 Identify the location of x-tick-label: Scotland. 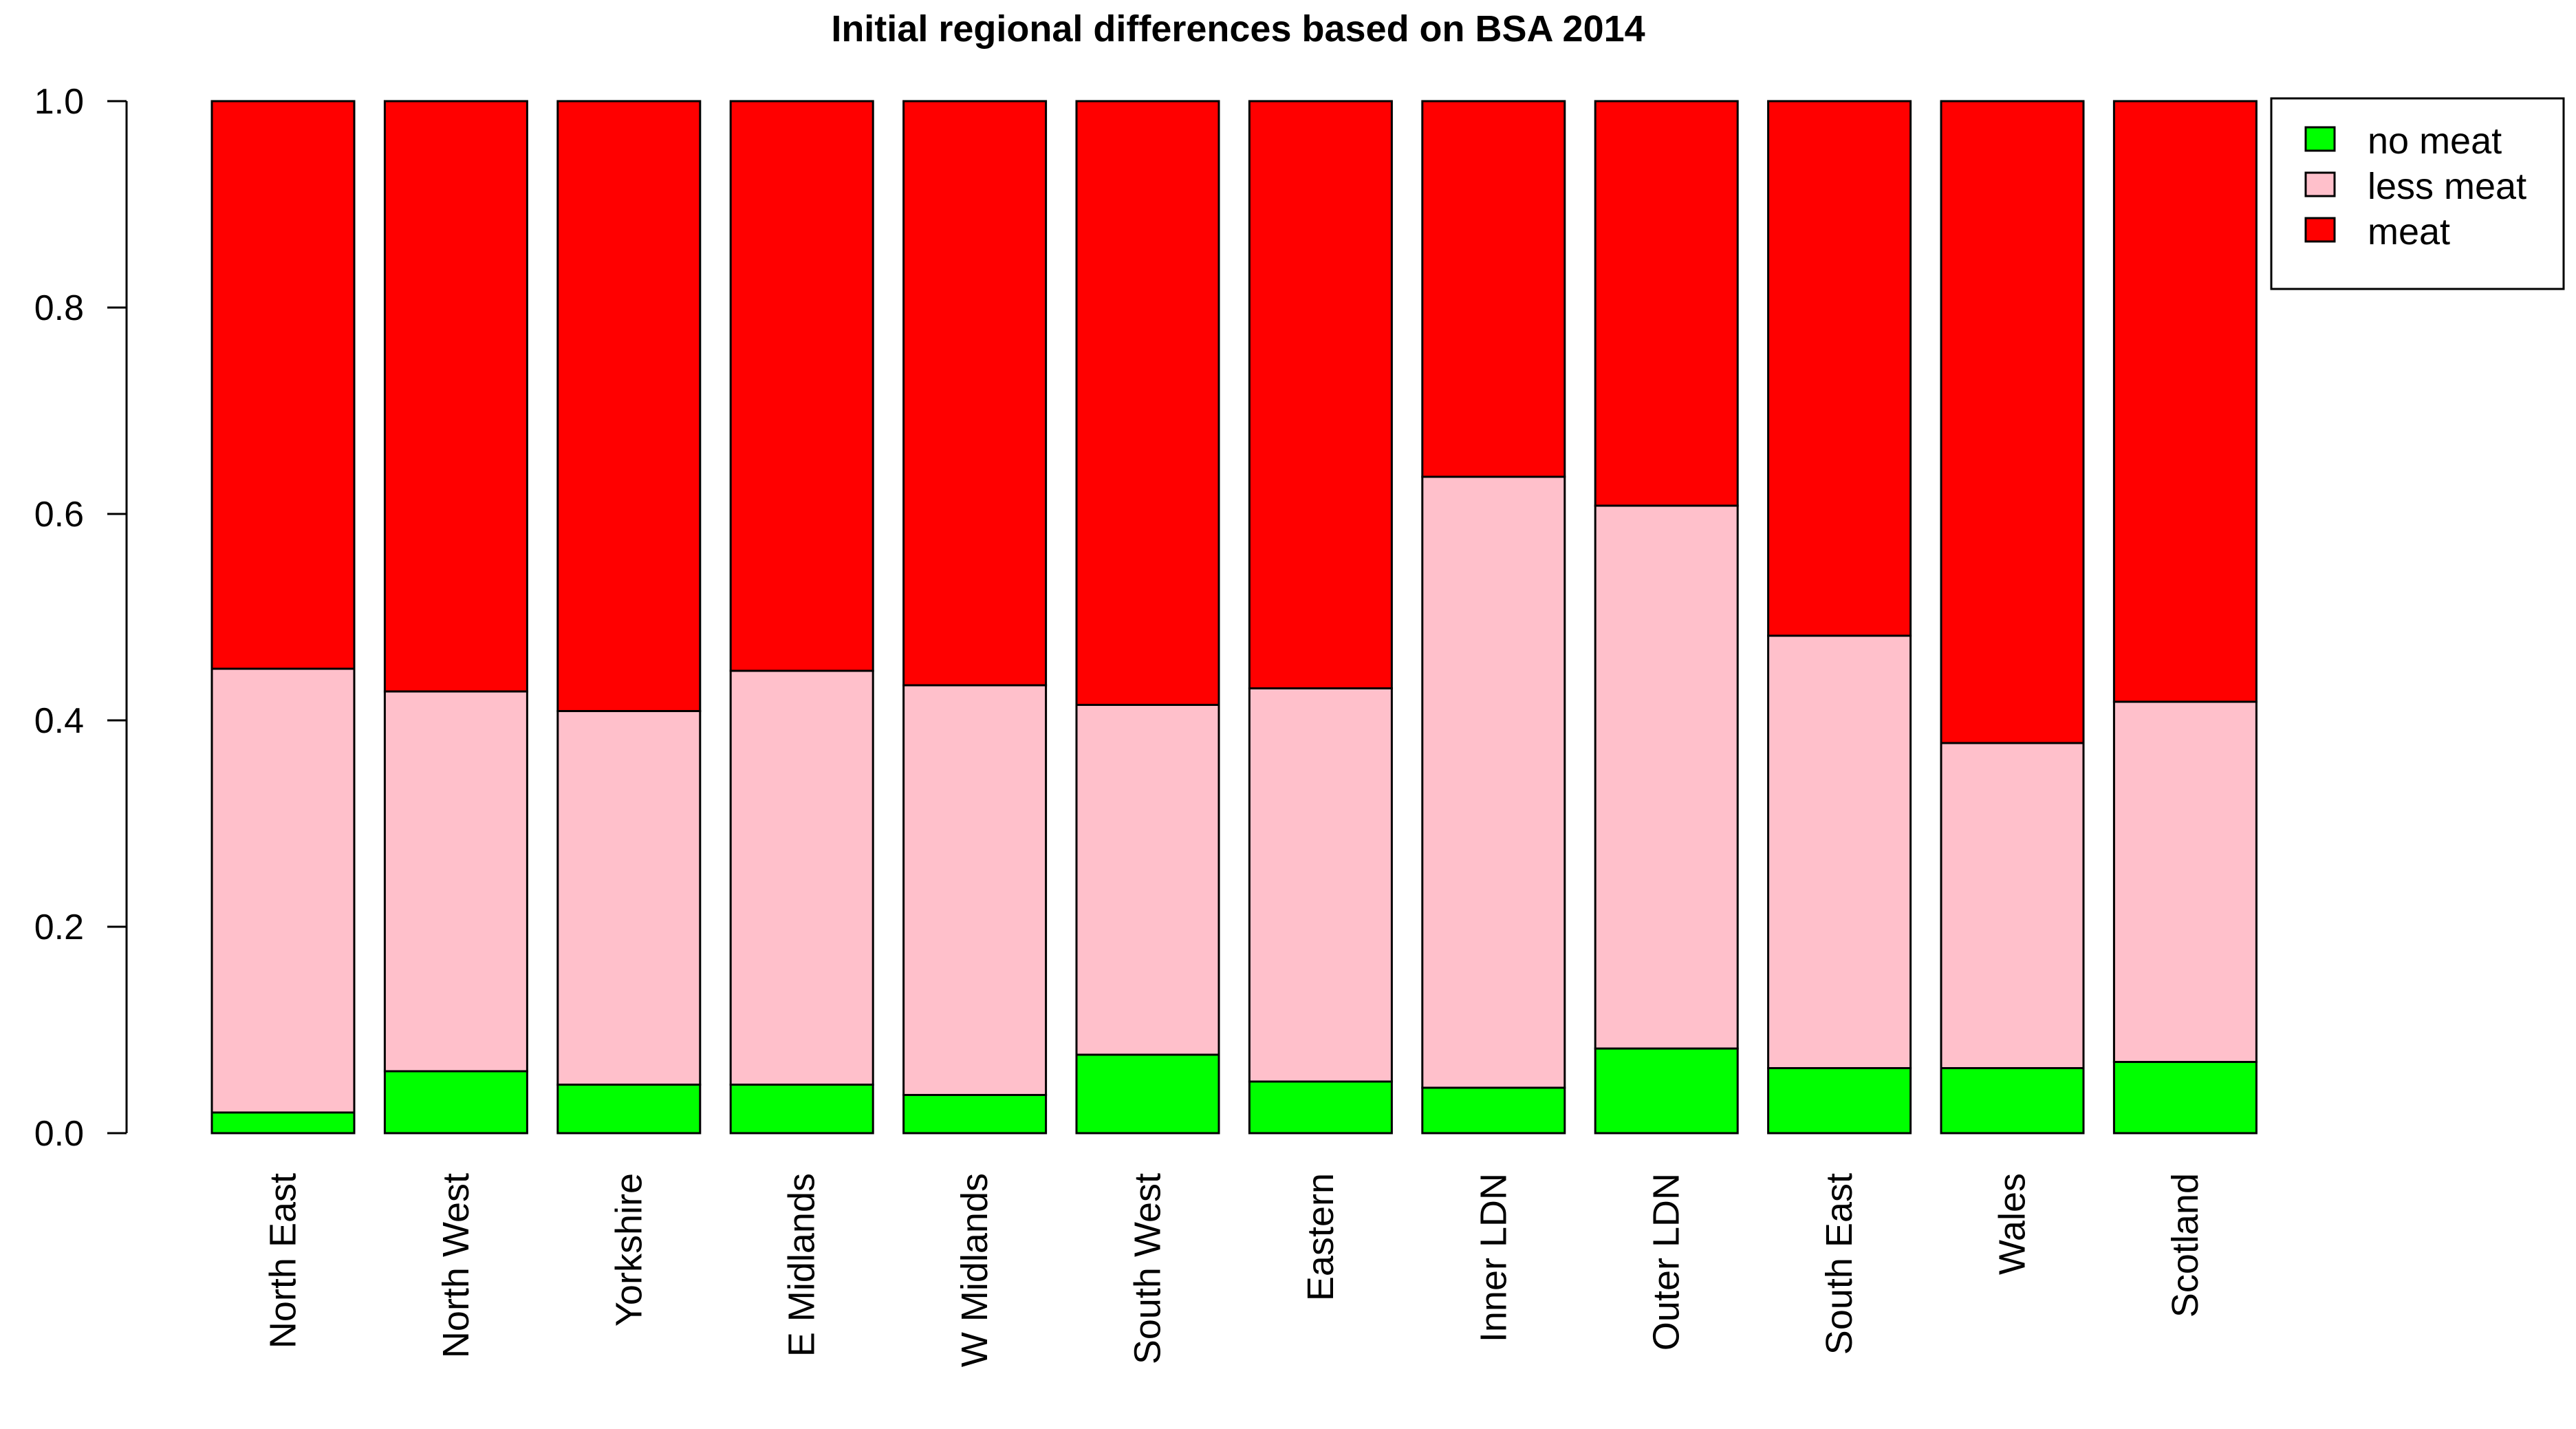
(2185, 1245).